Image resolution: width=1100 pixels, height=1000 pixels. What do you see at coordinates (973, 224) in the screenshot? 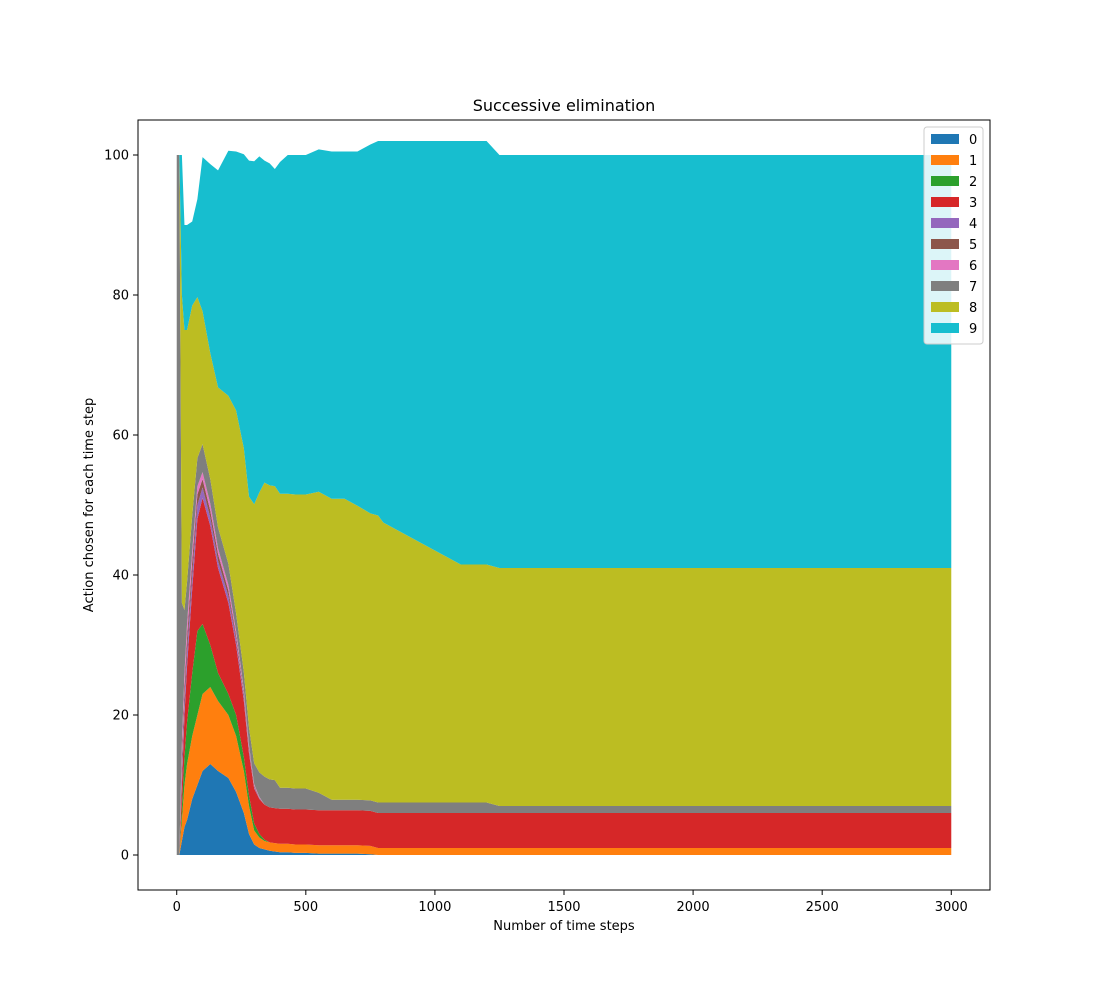
I see `legend-label-4: 4` at bounding box center [973, 224].